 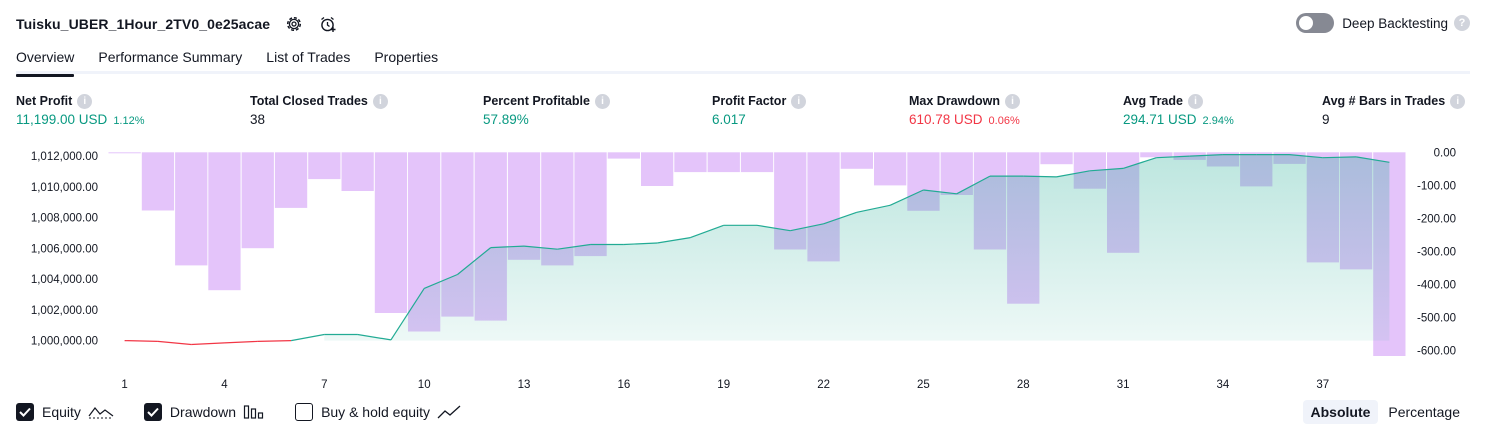 I want to click on metric-percent: 2.94%, so click(x=1218, y=121).